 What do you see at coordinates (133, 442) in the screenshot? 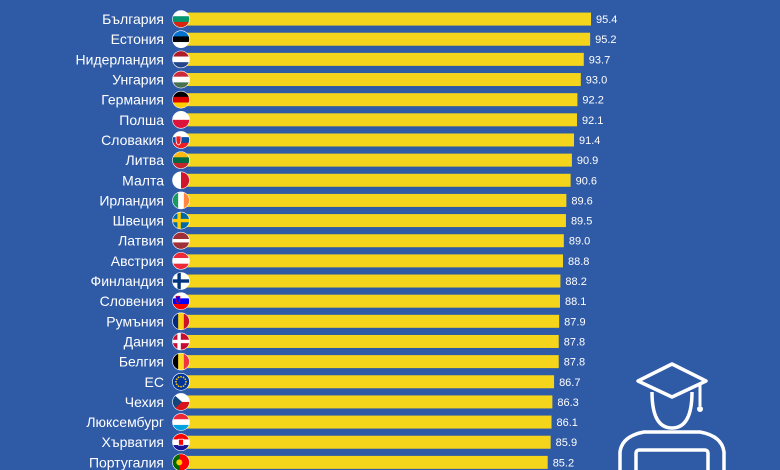
I see `category-label: Хърватия` at bounding box center [133, 442].